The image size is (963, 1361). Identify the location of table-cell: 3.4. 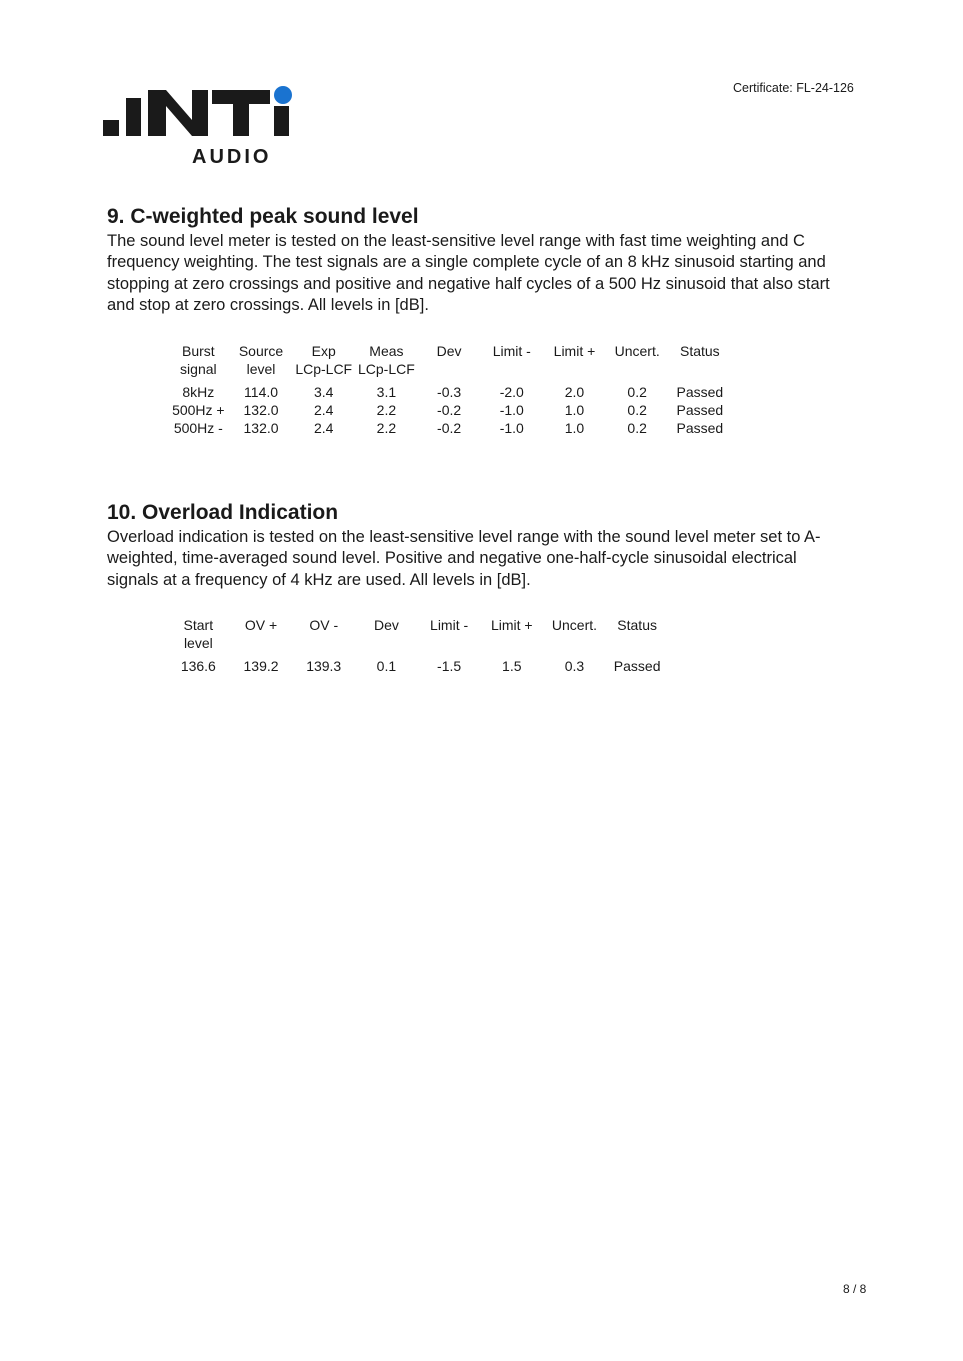
(323, 392).